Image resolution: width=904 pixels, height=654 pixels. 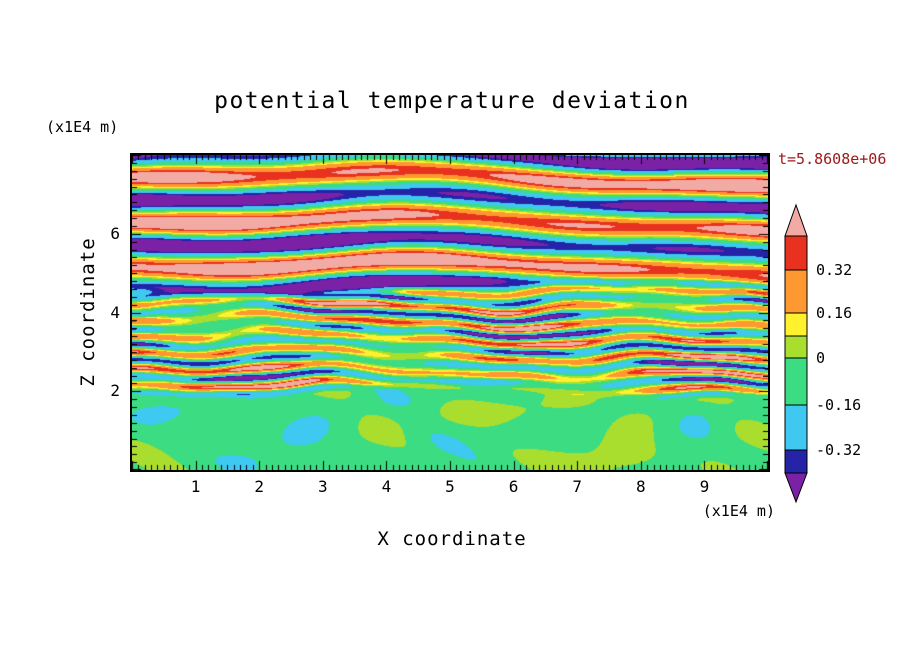 I want to click on colorbar: 0.32 0.16 0 -0.16 -0.32, so click(x=822, y=353).